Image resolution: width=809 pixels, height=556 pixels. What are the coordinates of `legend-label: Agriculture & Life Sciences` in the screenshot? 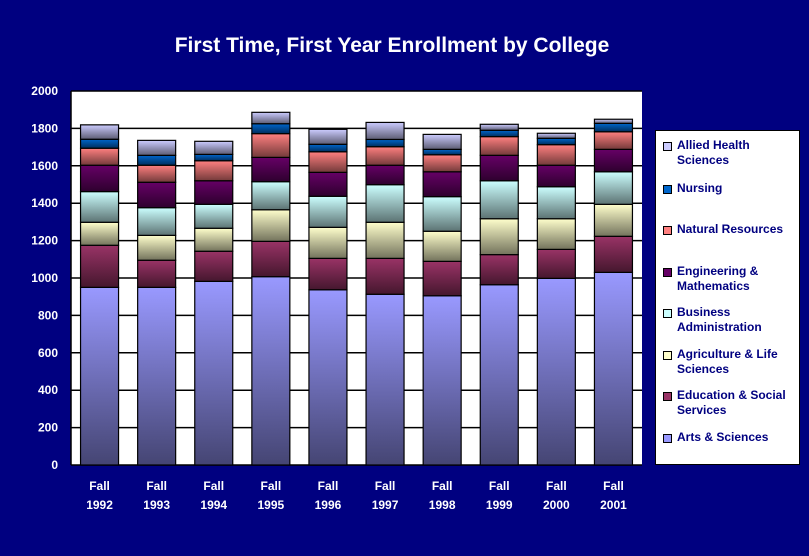 It's located at (727, 361).